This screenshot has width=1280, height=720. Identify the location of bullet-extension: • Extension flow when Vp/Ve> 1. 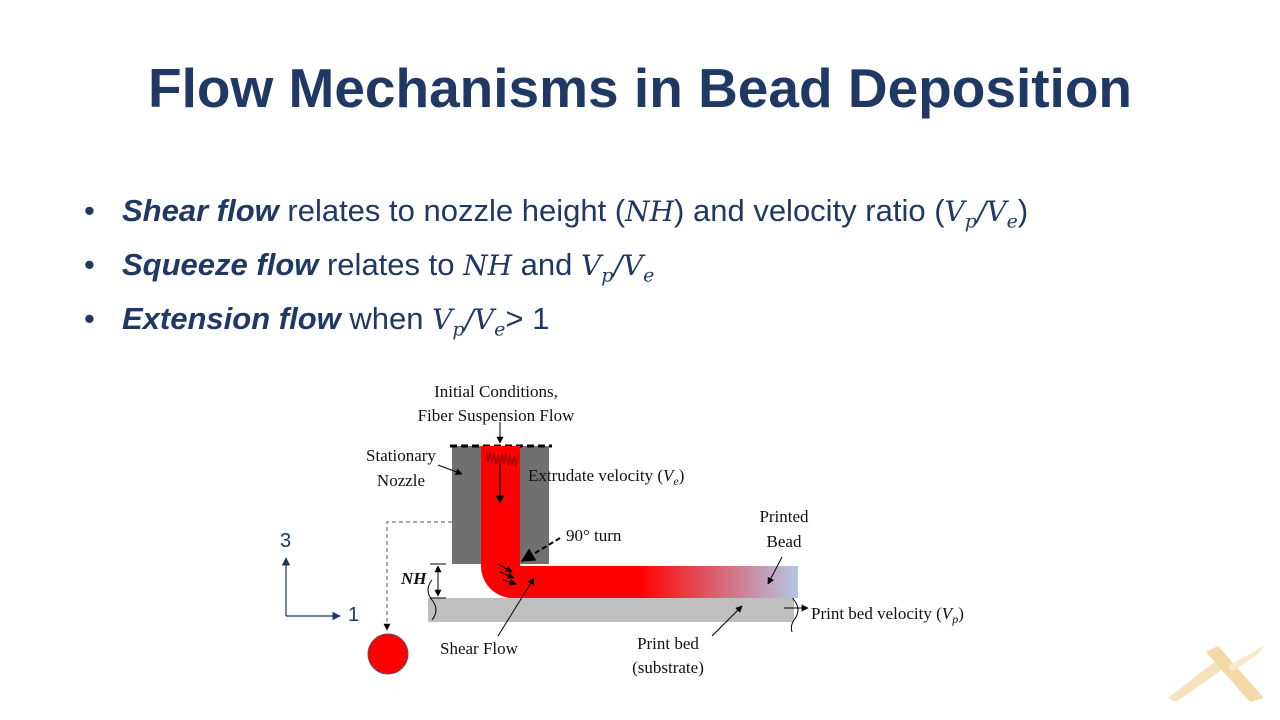
(556, 325).